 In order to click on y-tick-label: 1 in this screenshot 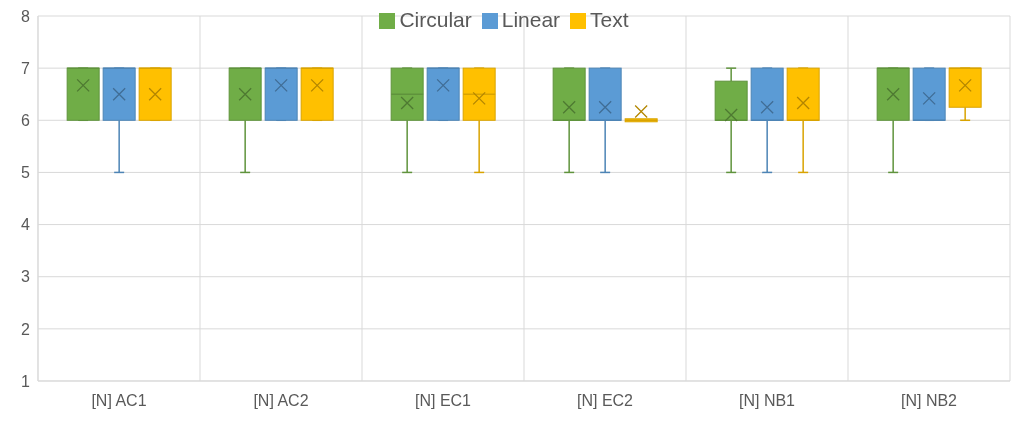, I will do `click(26, 381)`.